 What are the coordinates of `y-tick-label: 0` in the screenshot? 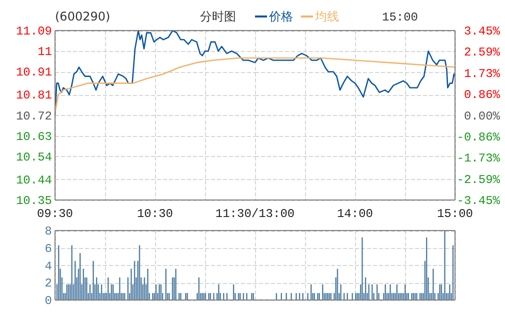 It's located at (48, 301).